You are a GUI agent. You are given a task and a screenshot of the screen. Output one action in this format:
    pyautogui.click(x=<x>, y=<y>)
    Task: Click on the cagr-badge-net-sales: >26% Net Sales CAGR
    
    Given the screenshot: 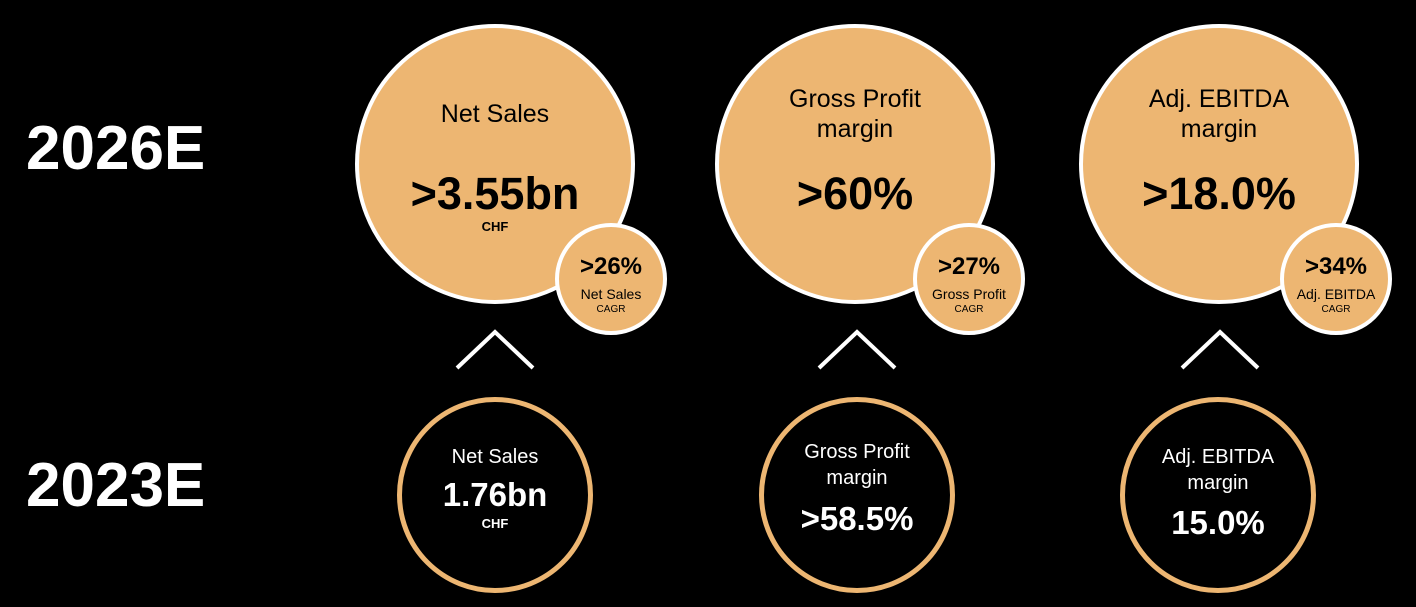 What is the action you would take?
    pyautogui.click(x=611, y=279)
    